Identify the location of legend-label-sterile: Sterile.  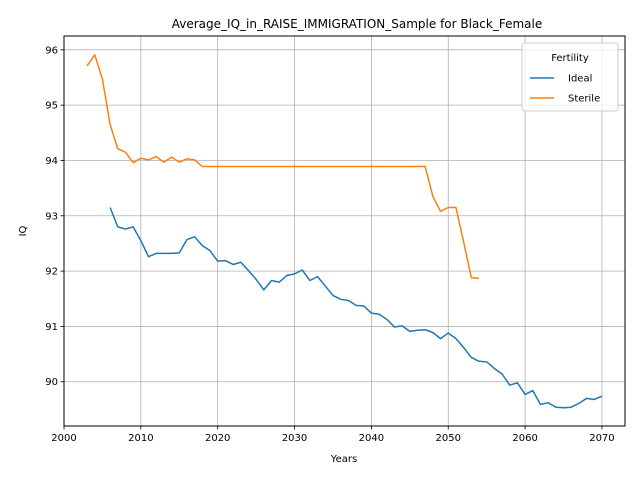
(584, 99).